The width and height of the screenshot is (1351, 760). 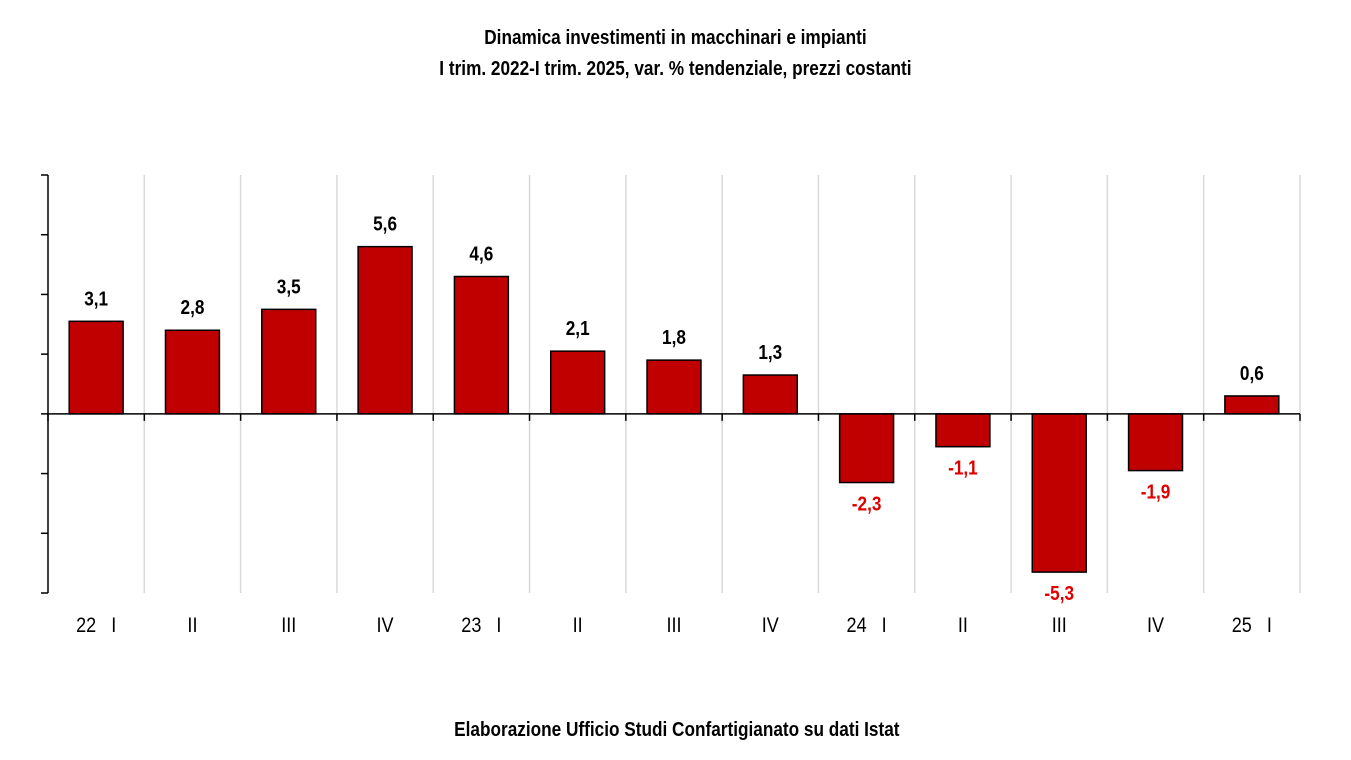 I want to click on data-label: 4,6, so click(x=481, y=253).